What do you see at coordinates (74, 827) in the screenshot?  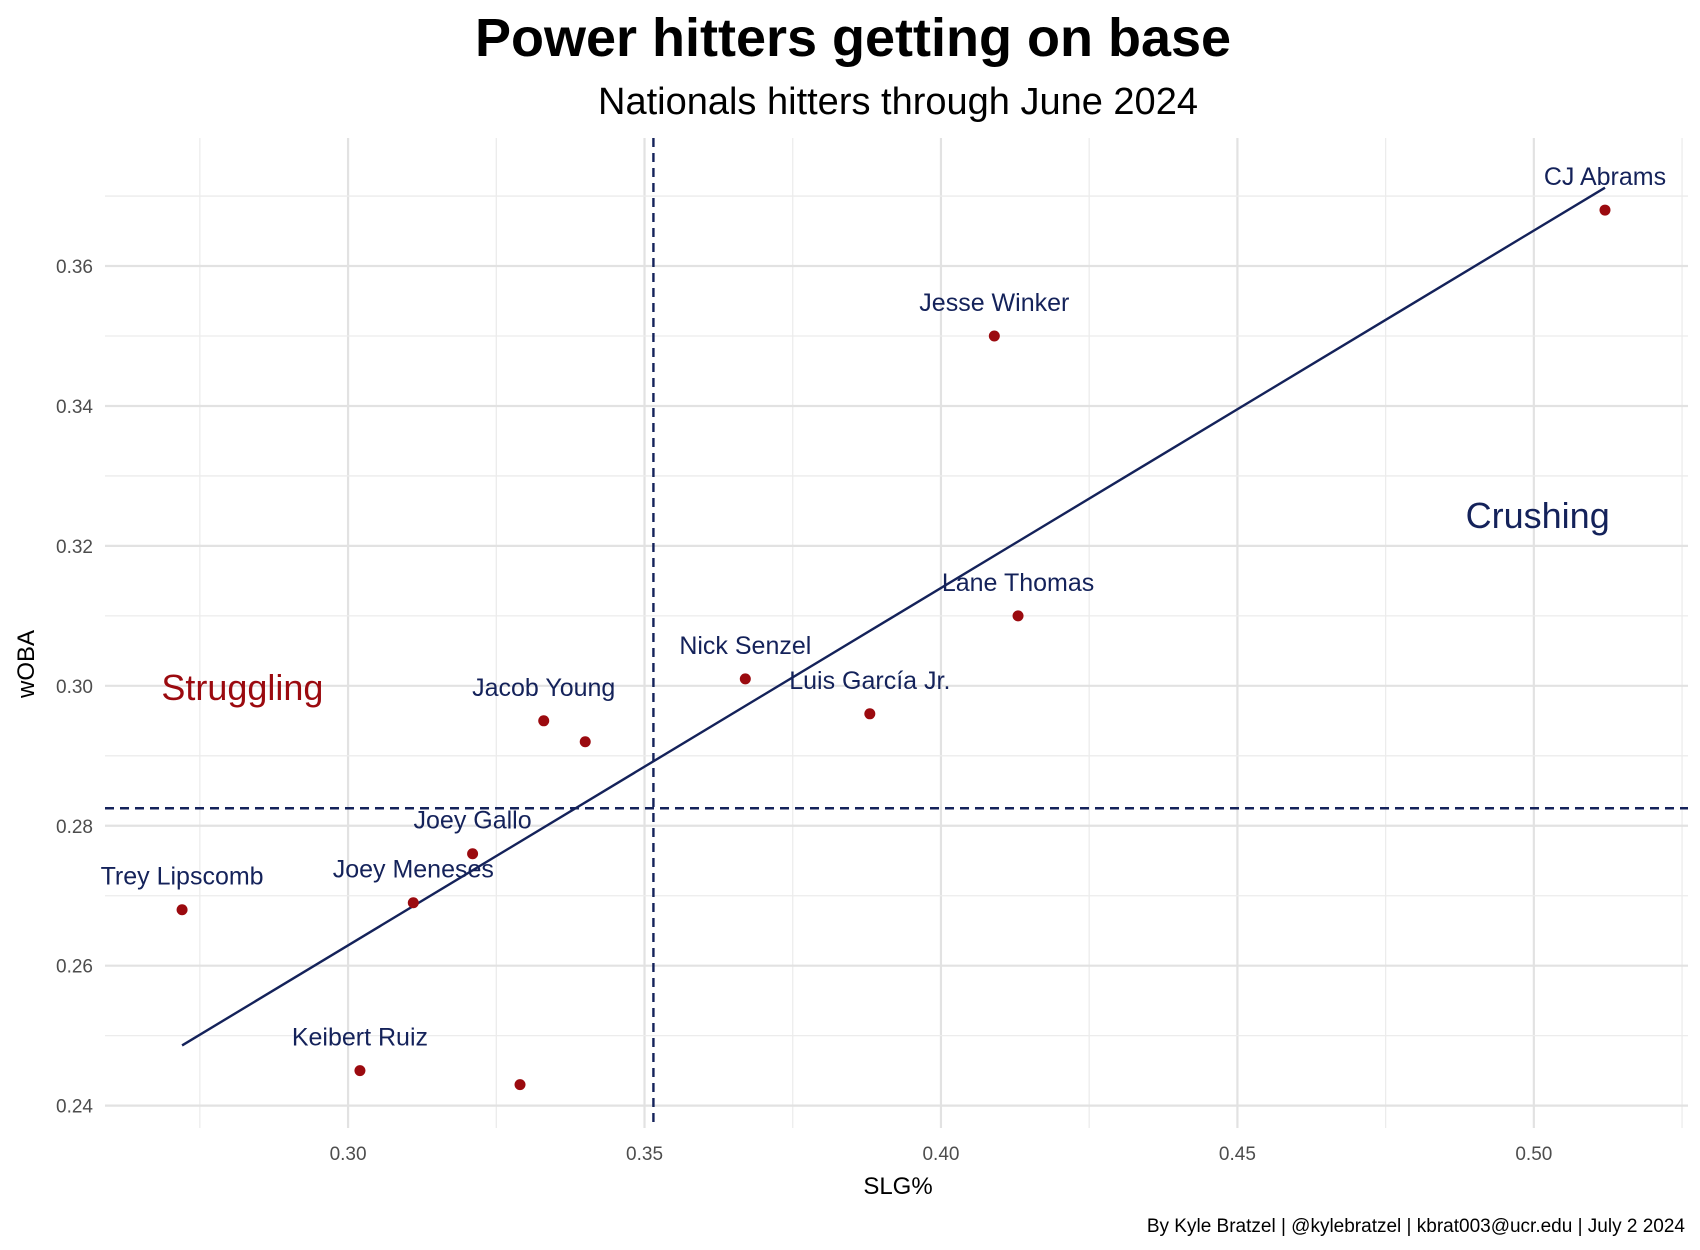 I see `y-tick-label: 0.28` at bounding box center [74, 827].